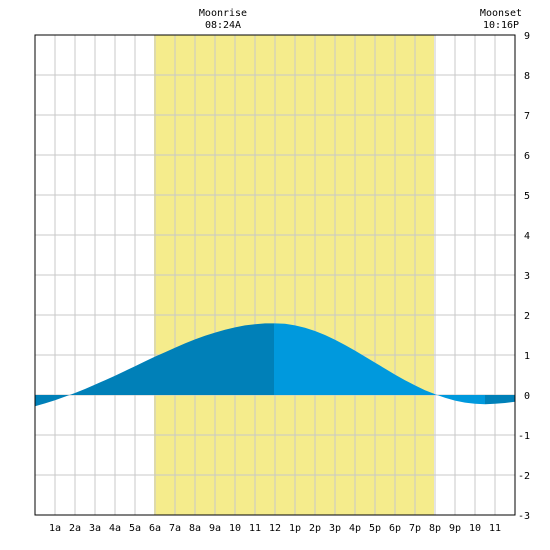 This screenshot has width=550, height=550. I want to click on x-tick-label: 4p, so click(355, 528).